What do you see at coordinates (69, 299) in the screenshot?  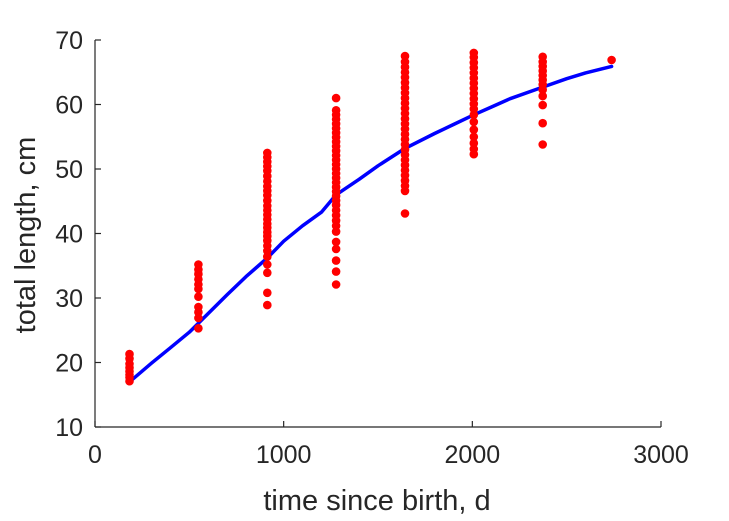 I see `y-tick-label: 30` at bounding box center [69, 299].